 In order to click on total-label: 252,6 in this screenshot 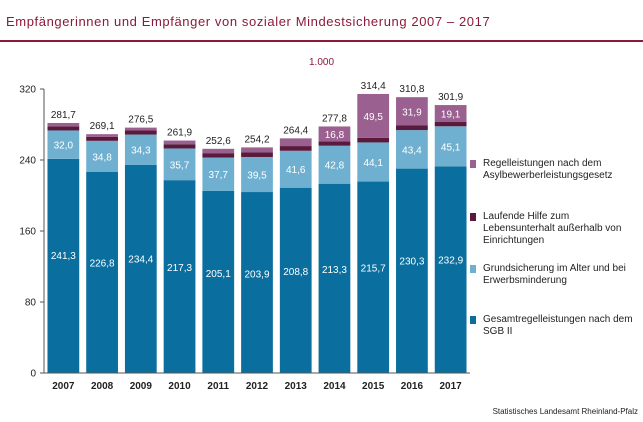, I will do `click(218, 141)`.